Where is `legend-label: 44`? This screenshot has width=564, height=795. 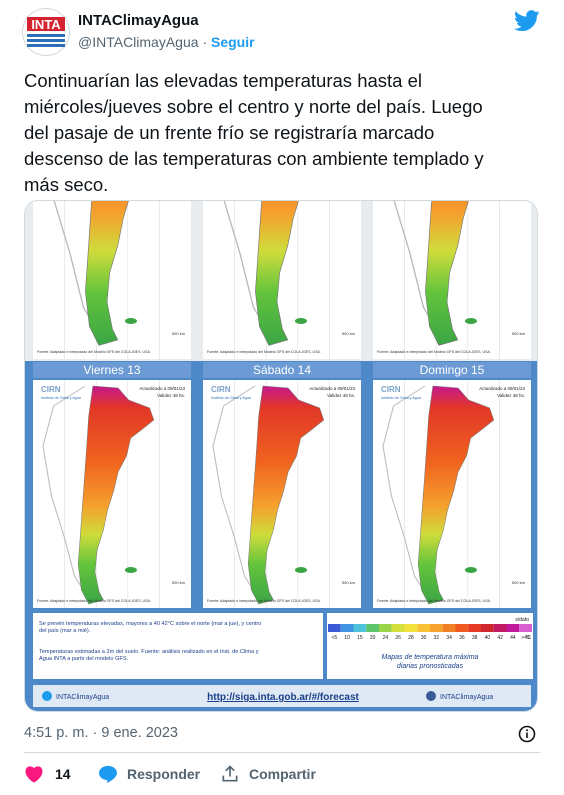 legend-label: 44 is located at coordinates (513, 638).